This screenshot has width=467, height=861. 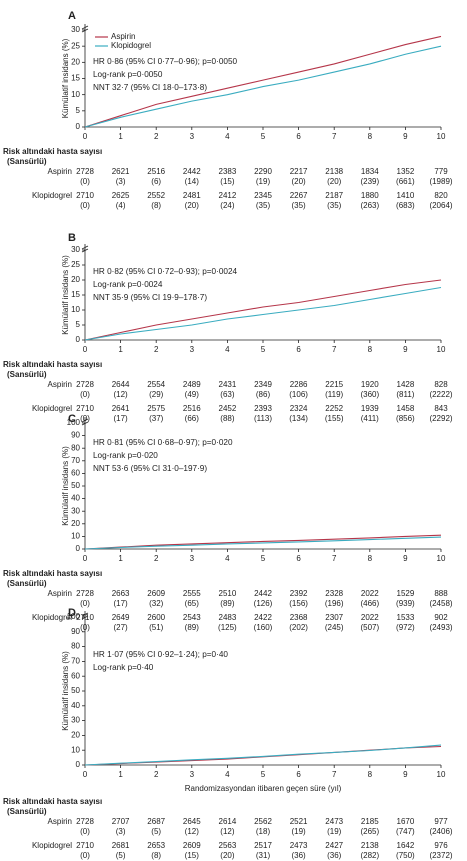 What do you see at coordinates (369, 603) in the screenshot?
I see `censored-count: (466)` at bounding box center [369, 603].